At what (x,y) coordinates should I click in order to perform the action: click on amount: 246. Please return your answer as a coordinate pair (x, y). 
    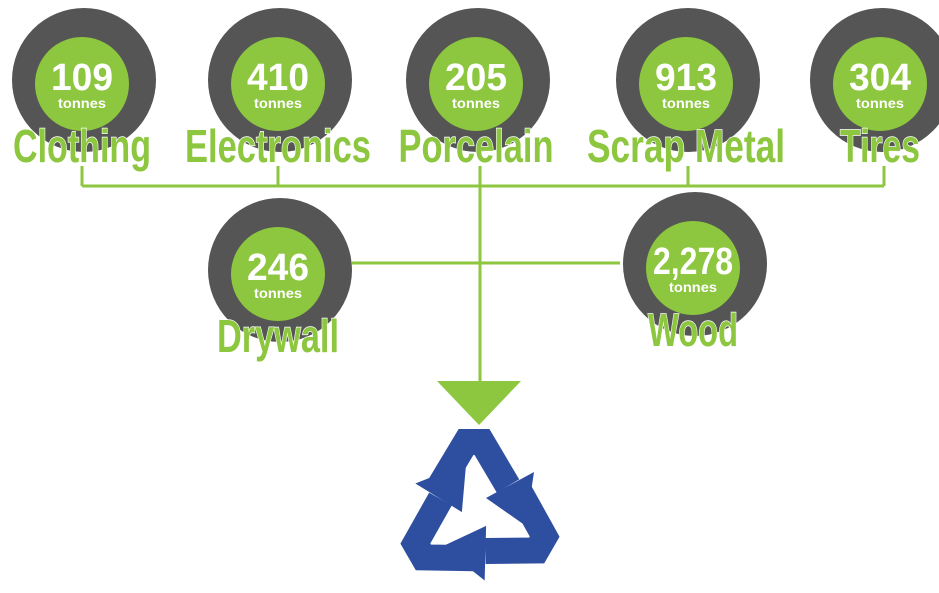
    Looking at the image, I should click on (278, 268).